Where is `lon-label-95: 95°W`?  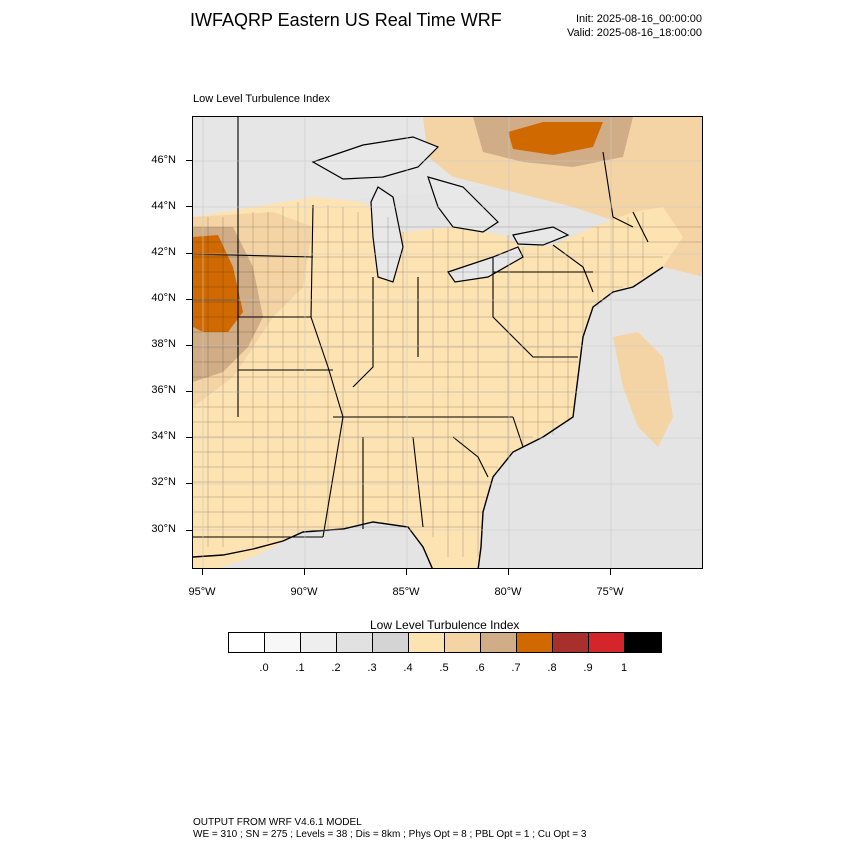
lon-label-95: 95°W is located at coordinates (202, 592).